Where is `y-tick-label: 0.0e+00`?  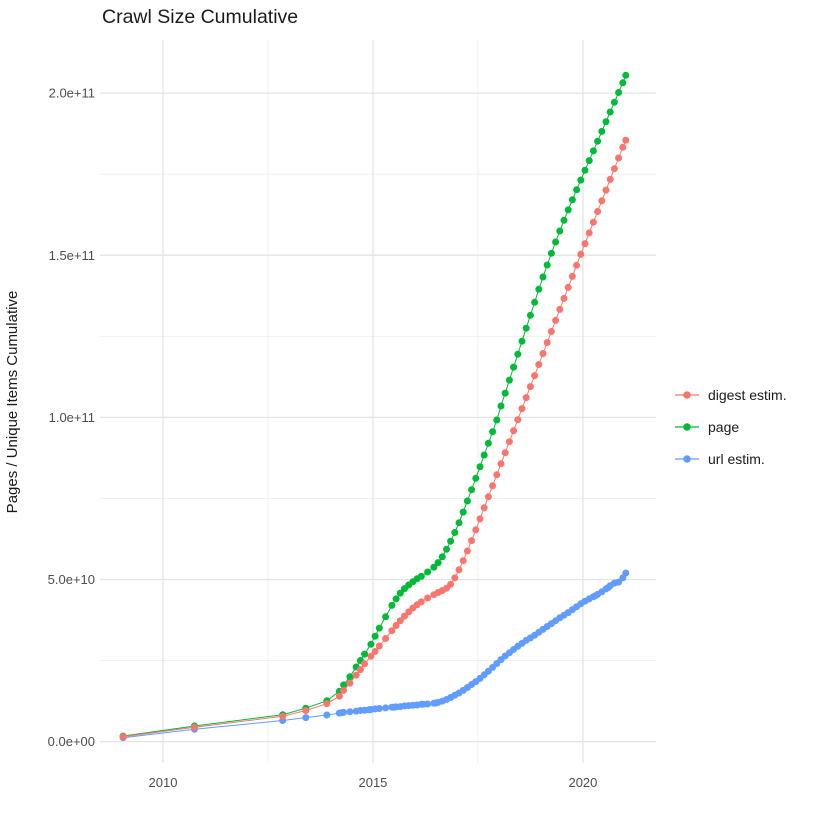 y-tick-label: 0.0e+00 is located at coordinates (71, 741).